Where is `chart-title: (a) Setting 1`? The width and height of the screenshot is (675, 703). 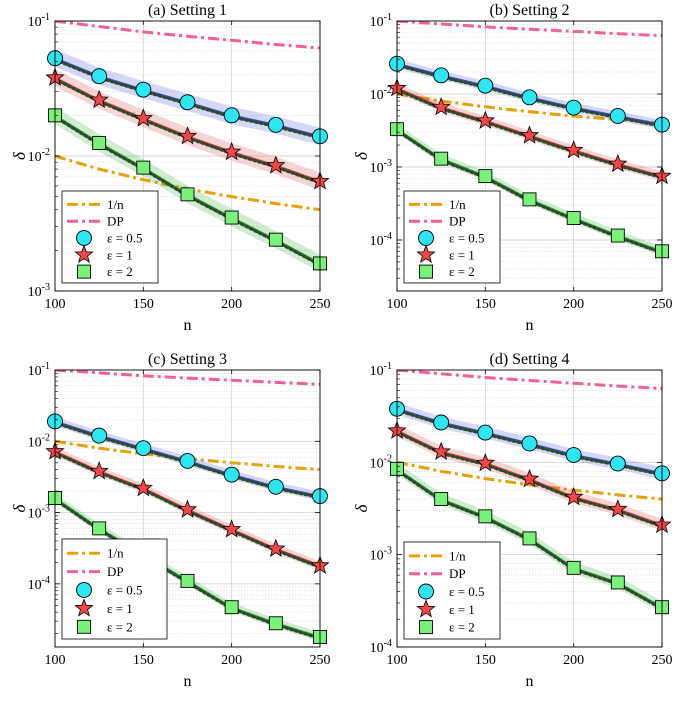 chart-title: (a) Setting 1 is located at coordinates (187, 10).